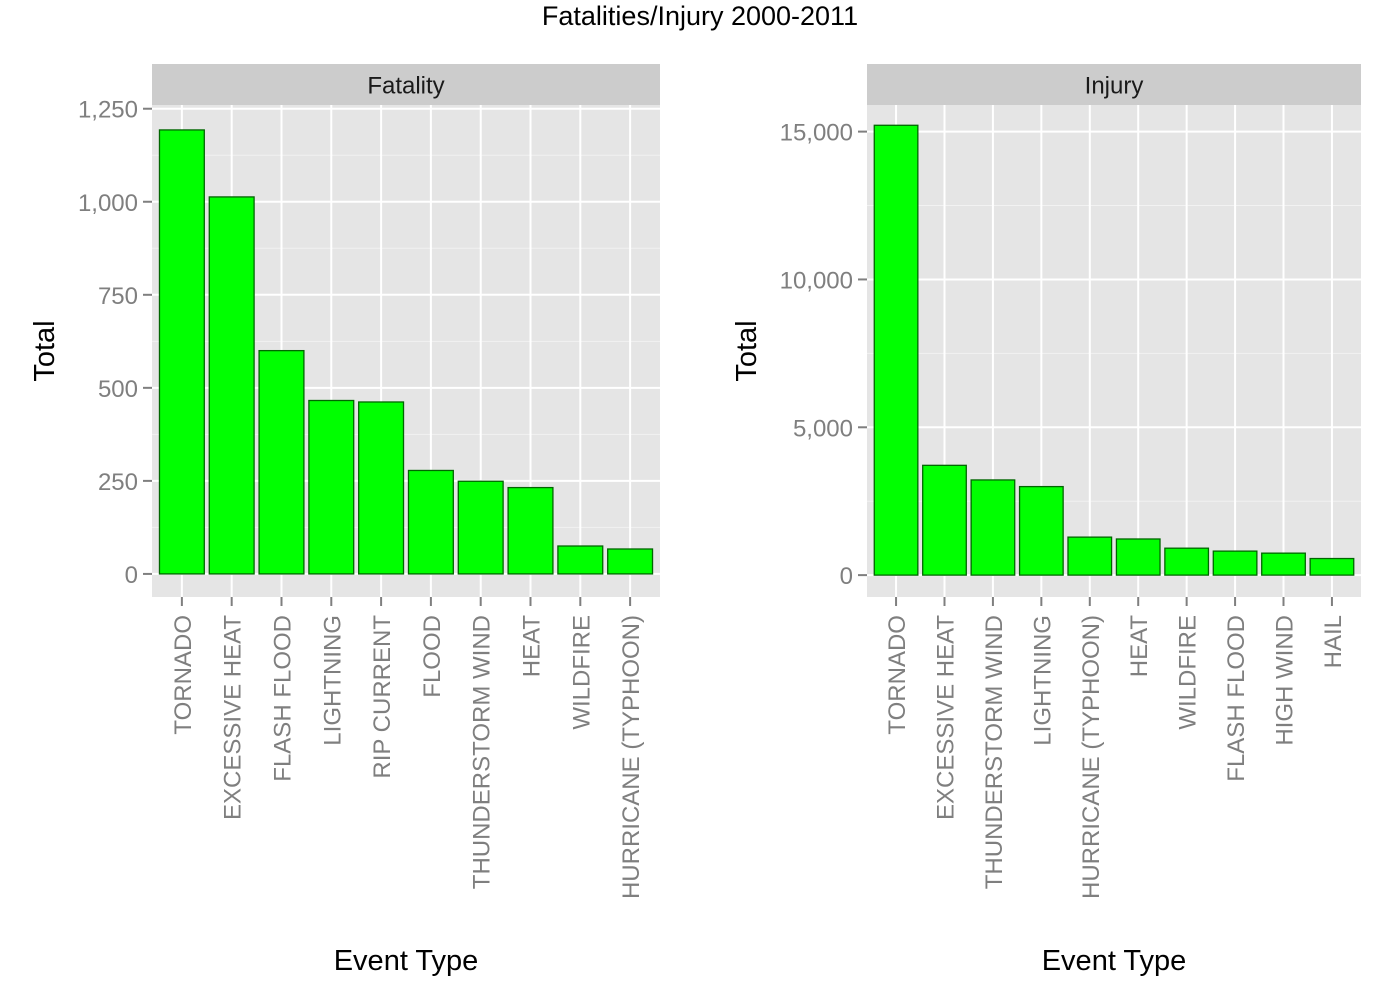 The width and height of the screenshot is (1400, 1000). I want to click on chart-title: Fatalities/Injury 2000-2011, so click(700, 16).